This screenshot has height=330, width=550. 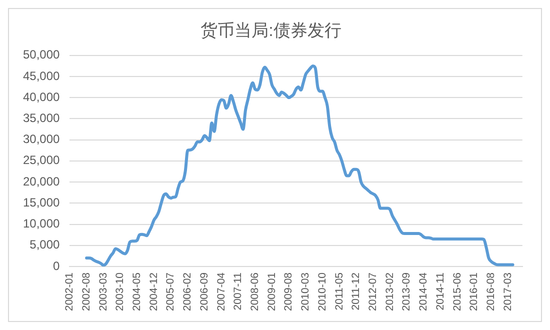 What do you see at coordinates (120, 292) in the screenshot?
I see `x-tick-label: 2003-10` at bounding box center [120, 292].